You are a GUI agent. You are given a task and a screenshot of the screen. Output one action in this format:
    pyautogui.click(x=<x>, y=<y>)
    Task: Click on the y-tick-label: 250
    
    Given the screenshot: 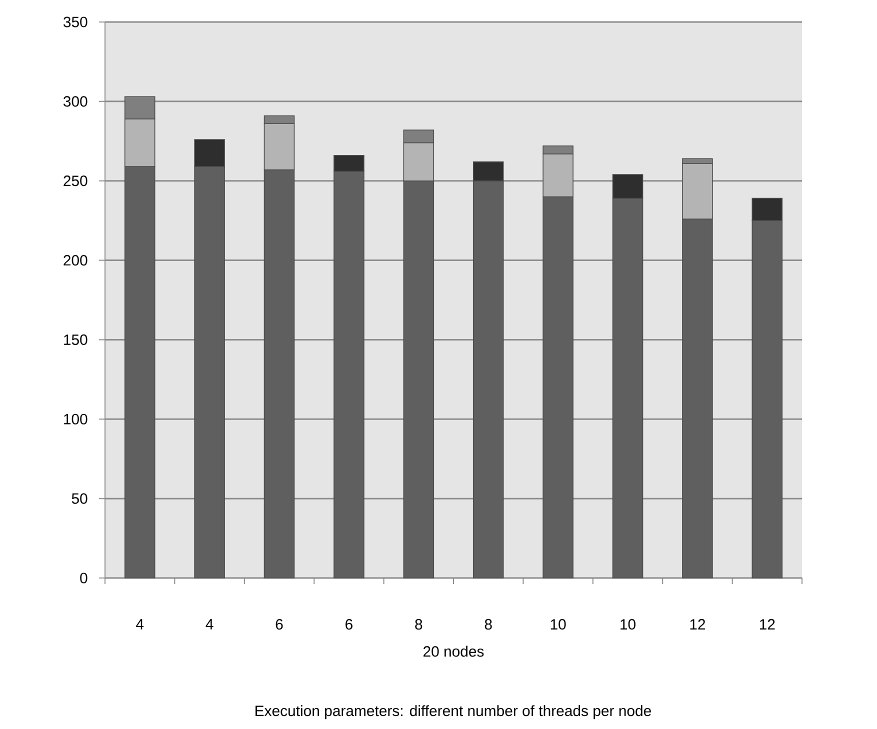 What is the action you would take?
    pyautogui.click(x=76, y=181)
    